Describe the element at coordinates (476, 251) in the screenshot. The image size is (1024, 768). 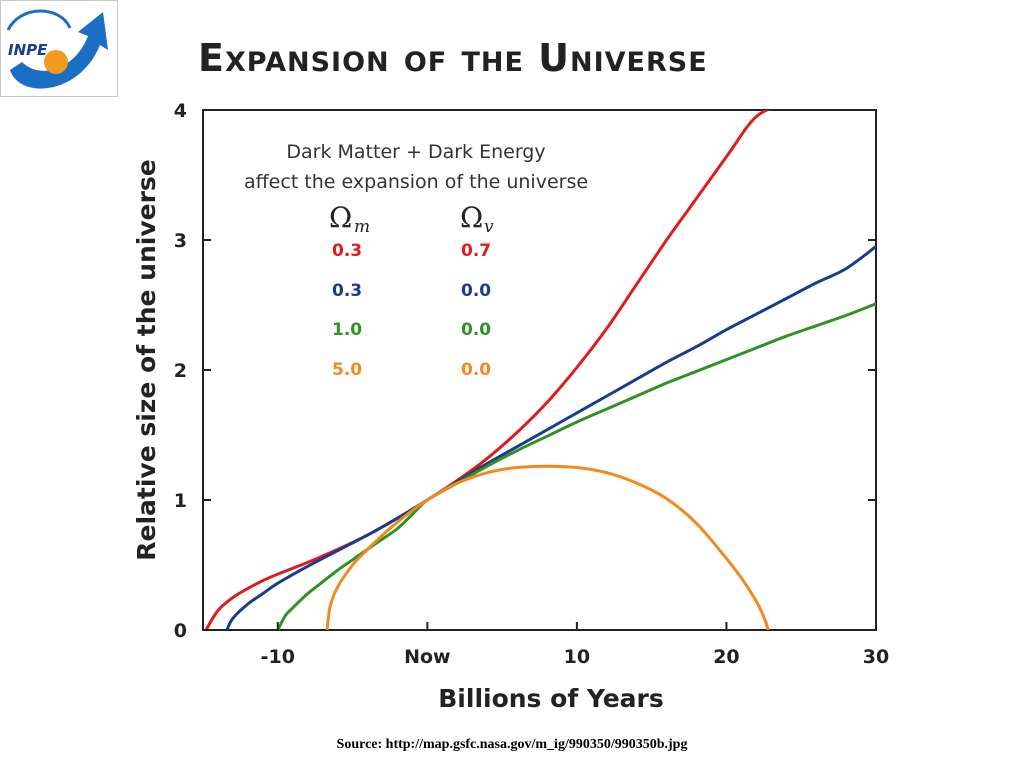
I see `legend-omega-v-value: 0.7` at that location.